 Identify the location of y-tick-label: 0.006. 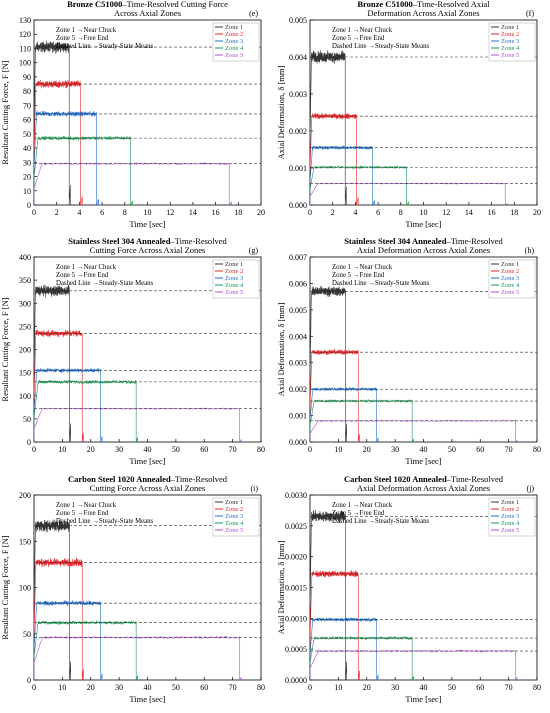
(298, 283).